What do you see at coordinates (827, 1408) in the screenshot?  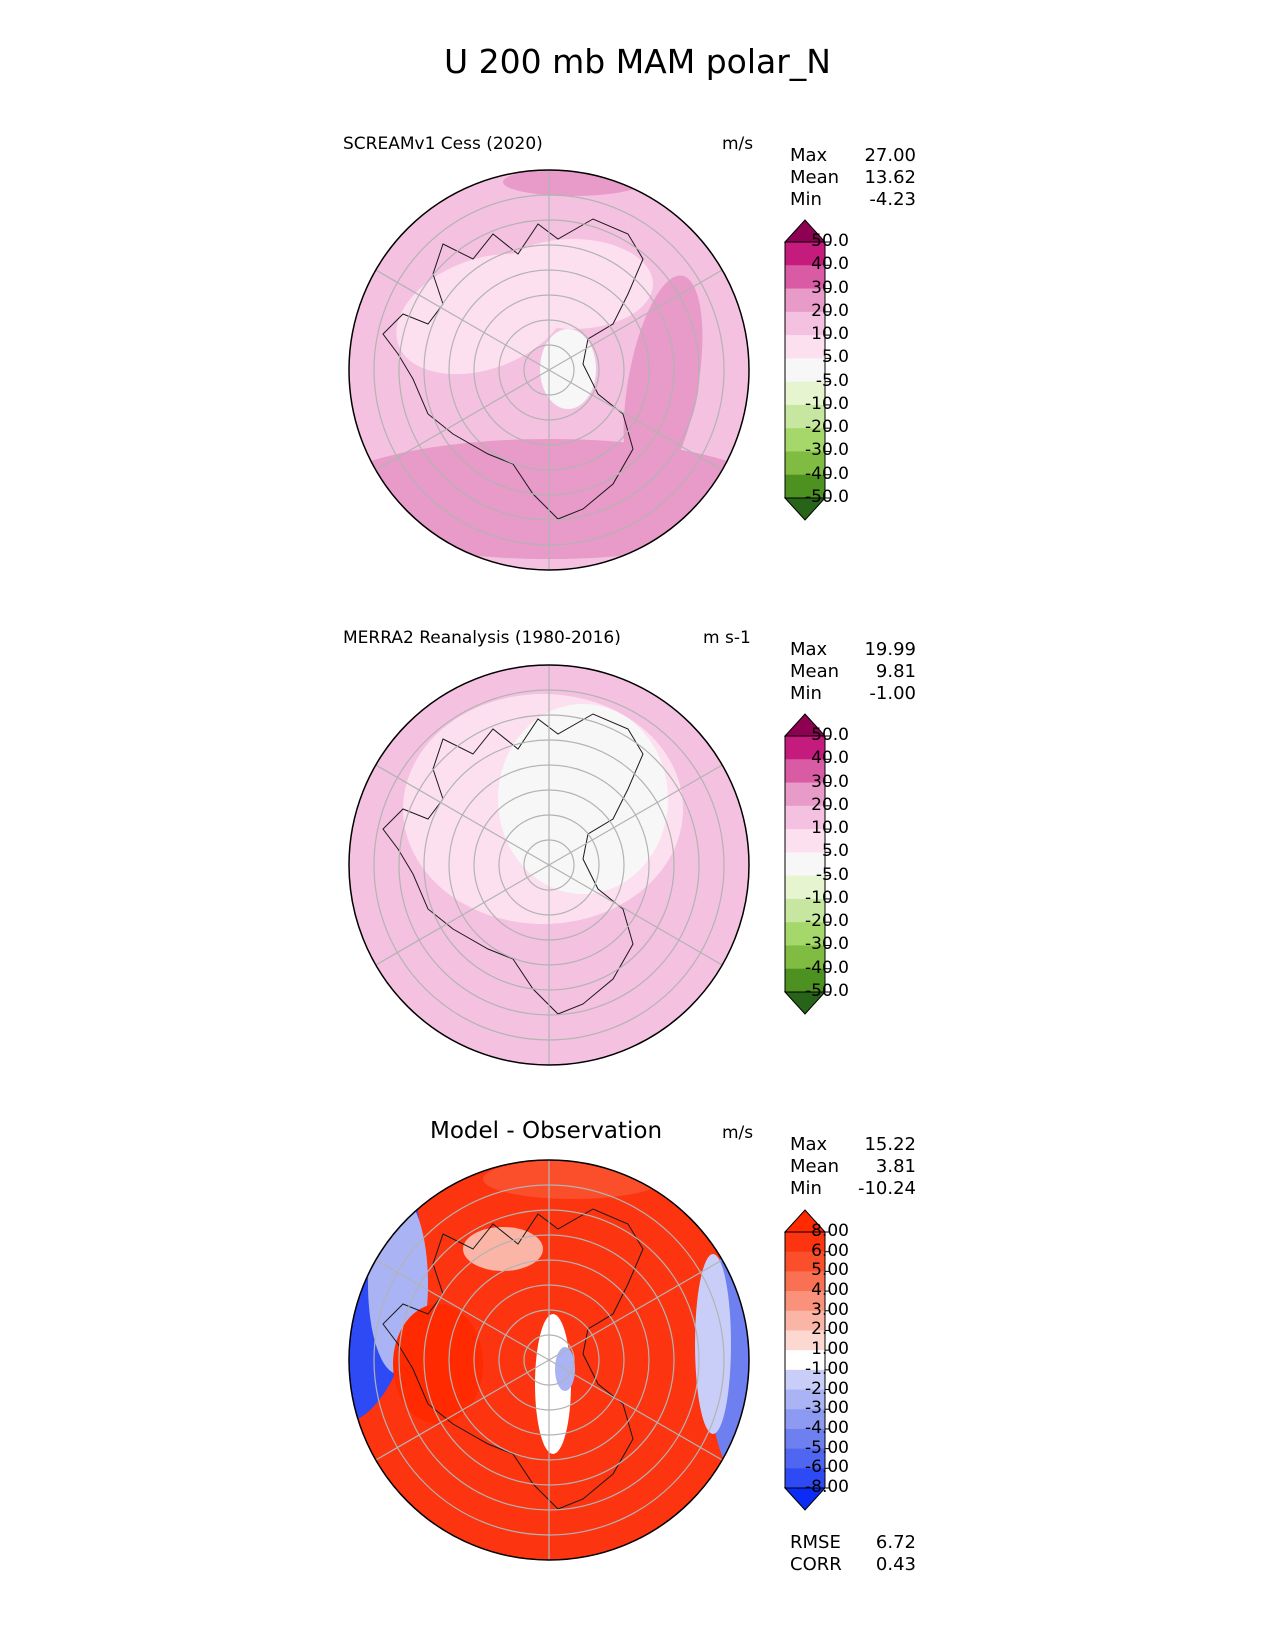 I see `colorbar-tick-label: -3.00` at bounding box center [827, 1408].